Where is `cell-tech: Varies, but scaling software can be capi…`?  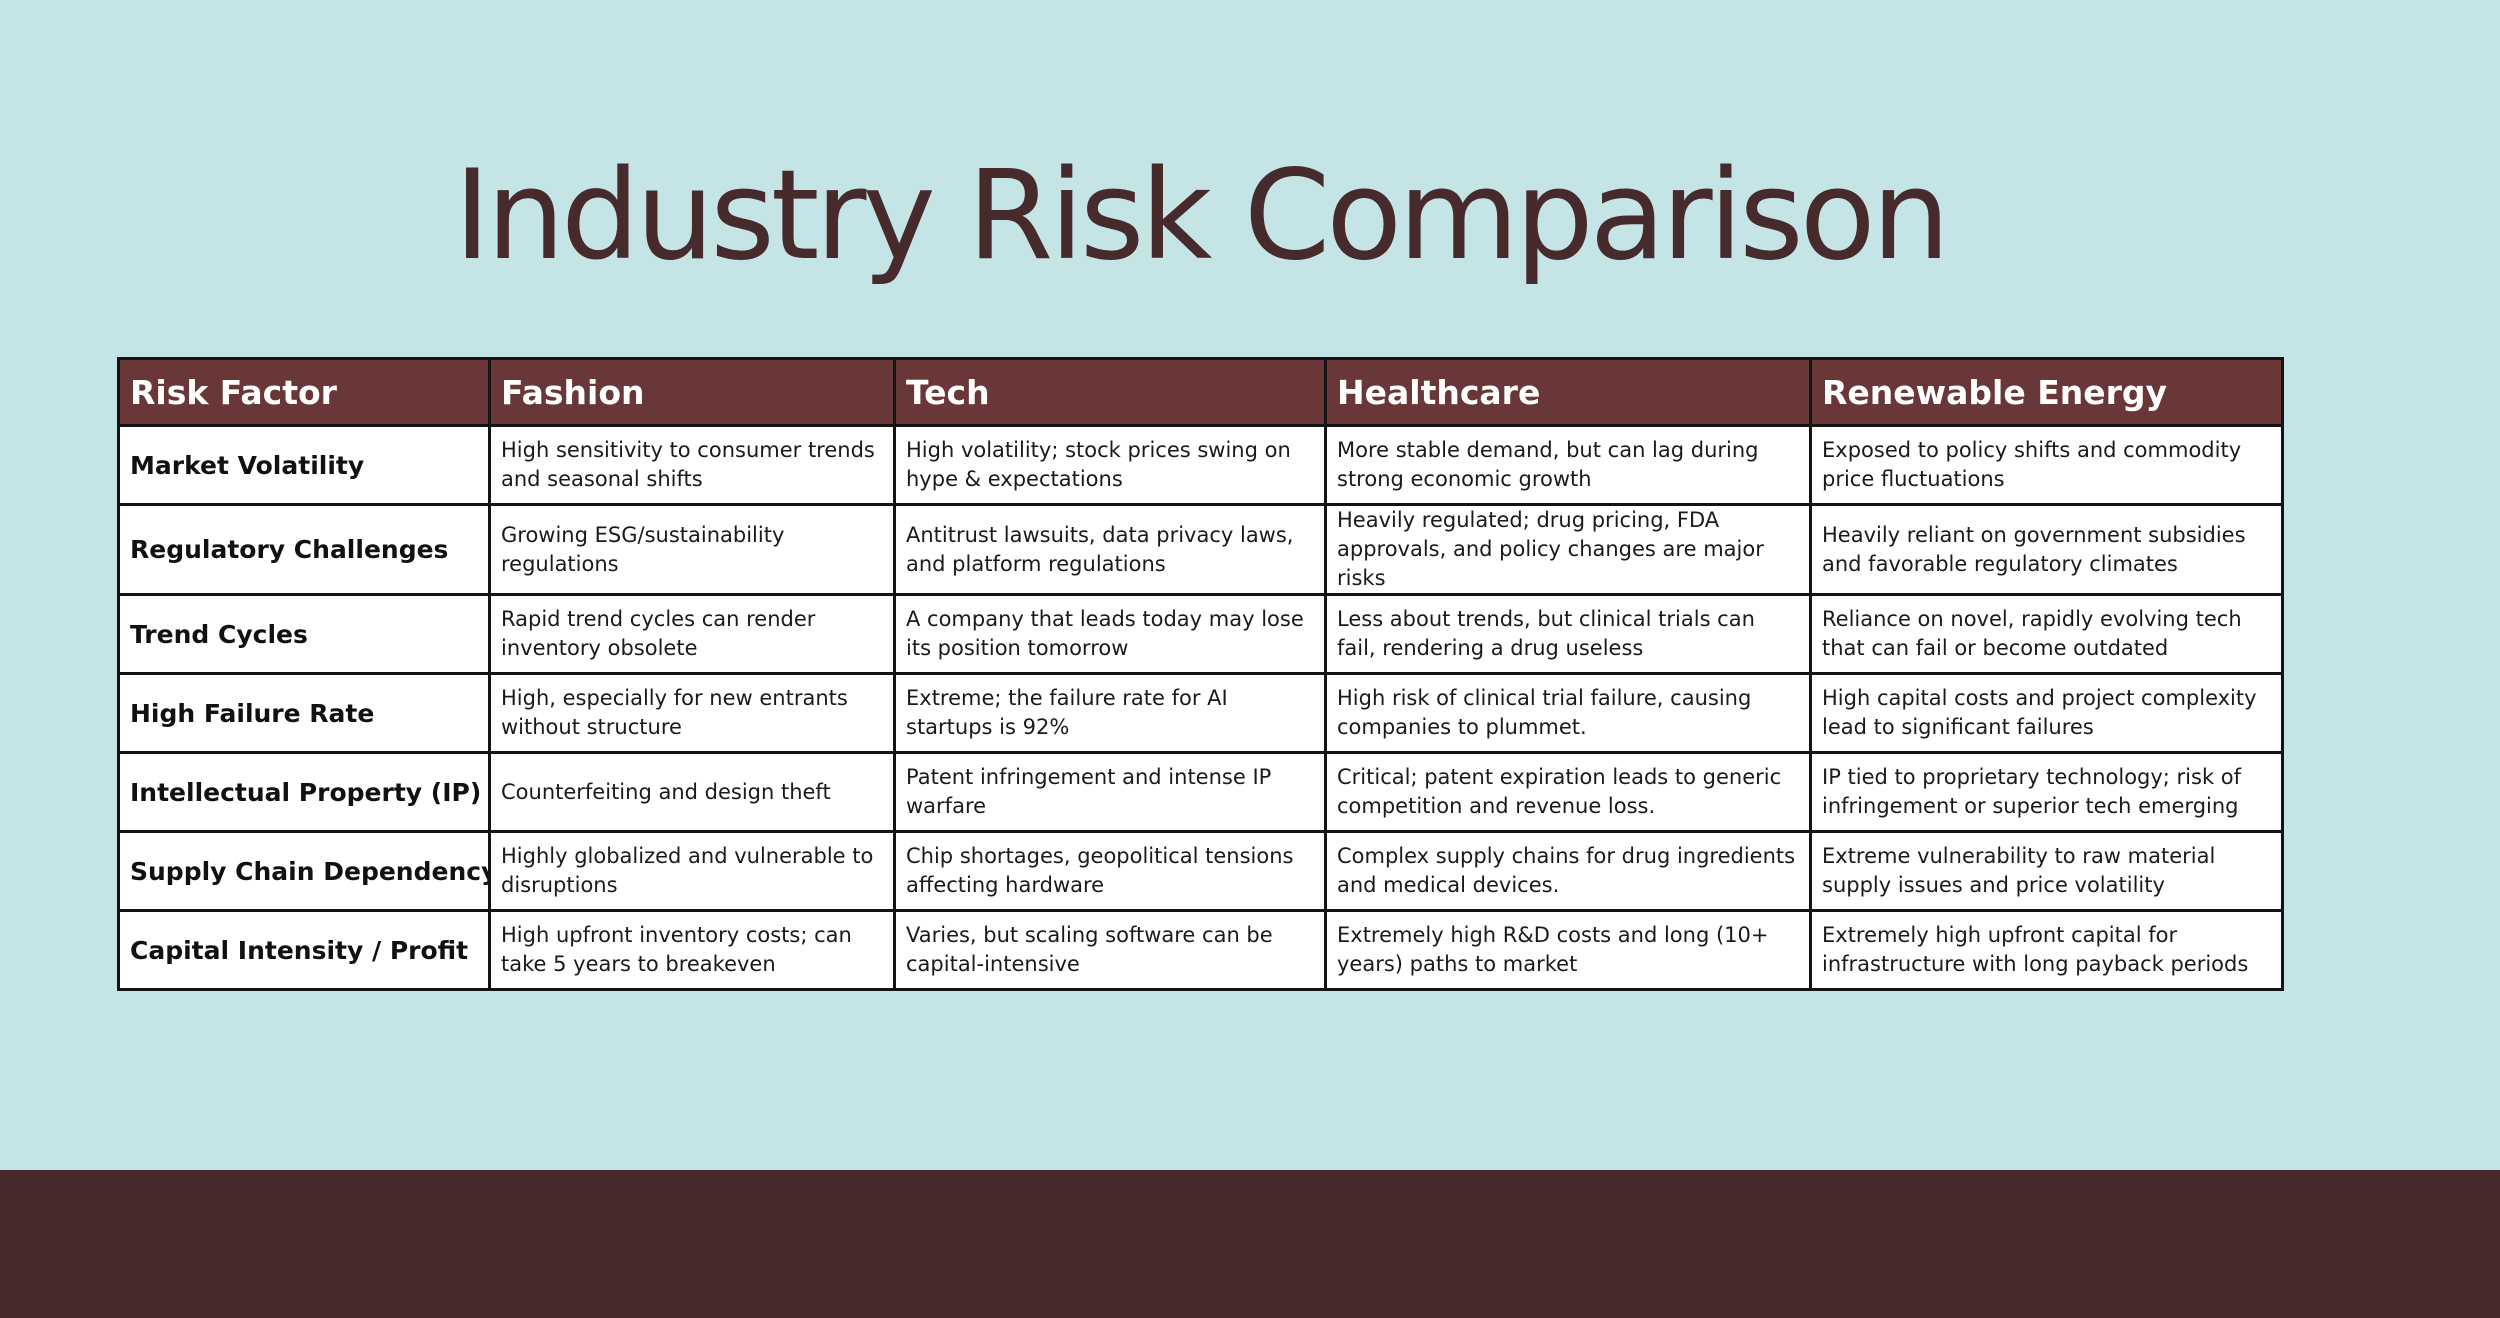 cell-tech: Varies, but scaling software can be capi… is located at coordinates (1110, 950).